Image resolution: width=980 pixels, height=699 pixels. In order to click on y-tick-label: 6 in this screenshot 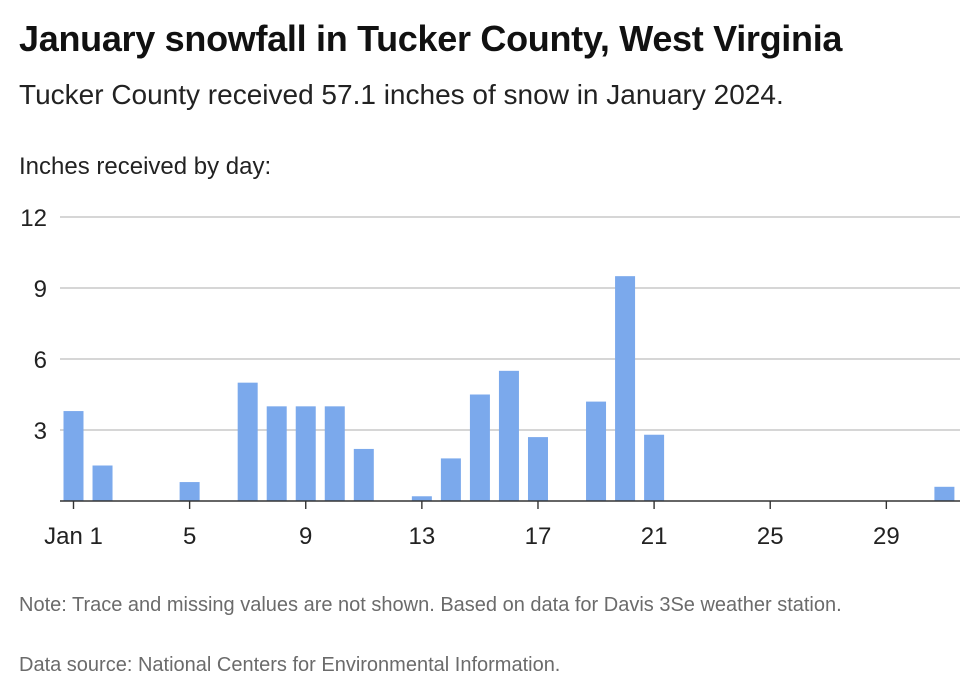, I will do `click(40, 360)`.